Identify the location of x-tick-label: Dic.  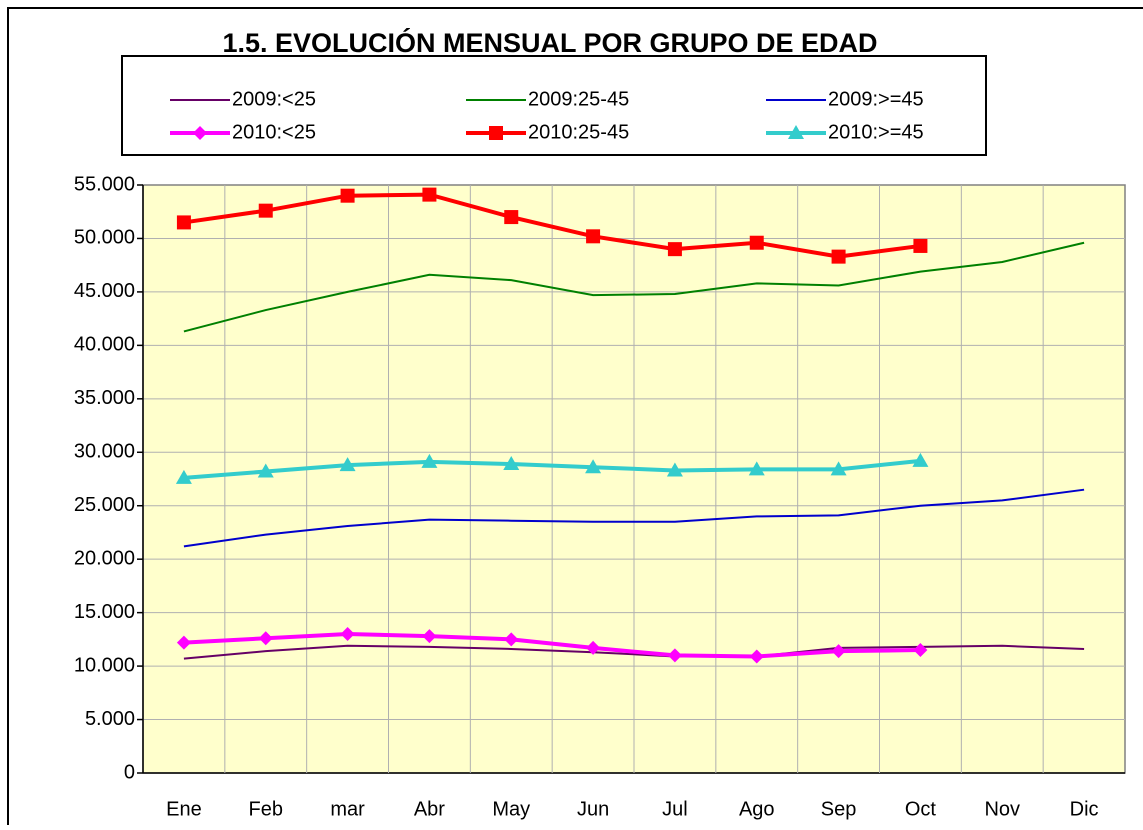
(1084, 809).